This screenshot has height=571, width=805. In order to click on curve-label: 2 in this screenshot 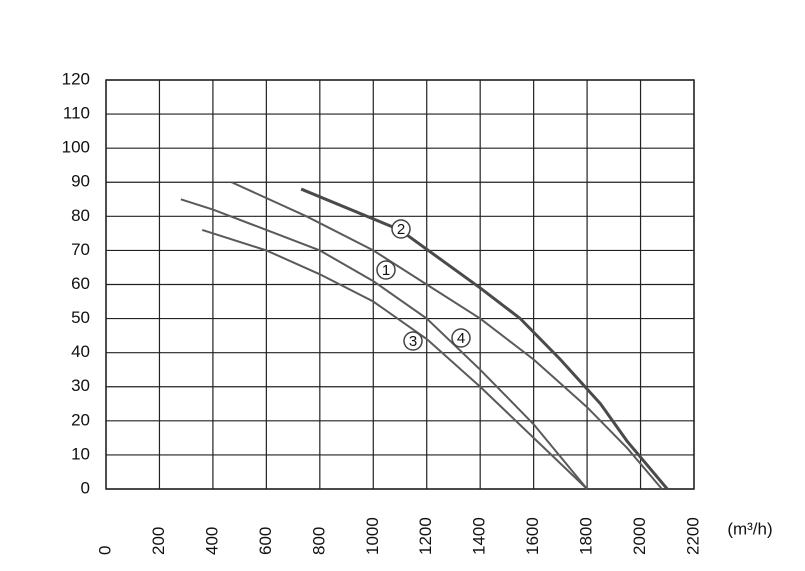, I will do `click(401, 229)`.